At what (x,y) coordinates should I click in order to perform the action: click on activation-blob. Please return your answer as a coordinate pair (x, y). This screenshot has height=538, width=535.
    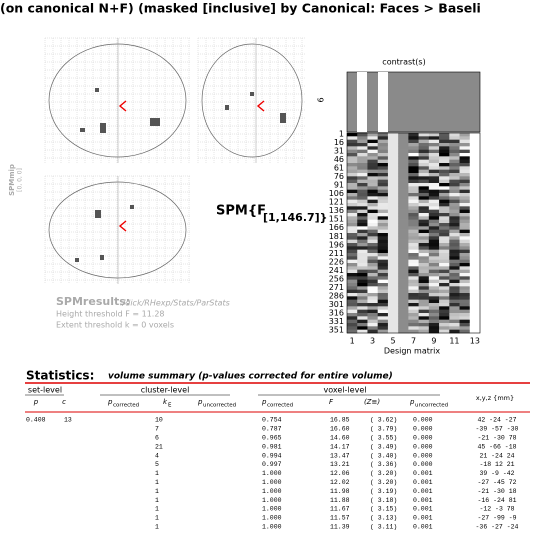
    Looking at the image, I should click on (77, 260).